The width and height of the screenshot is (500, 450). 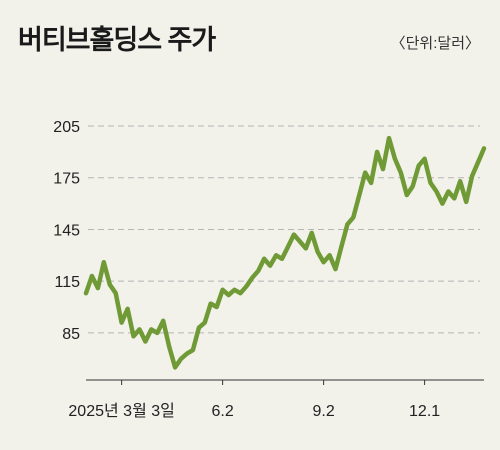 What do you see at coordinates (223, 411) in the screenshot?
I see `x-tick-label: 6.2` at bounding box center [223, 411].